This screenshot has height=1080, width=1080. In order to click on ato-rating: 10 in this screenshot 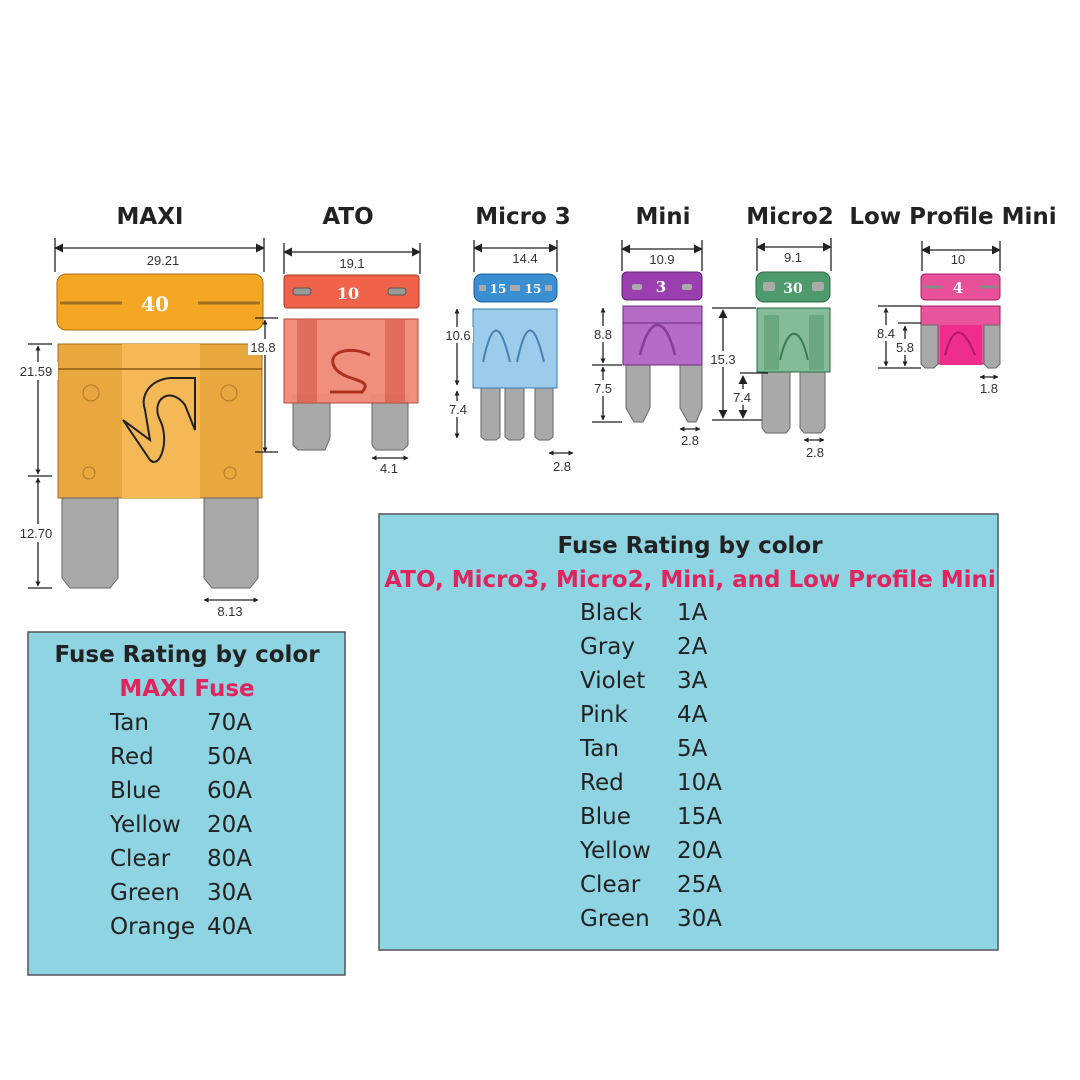, I will do `click(348, 293)`.